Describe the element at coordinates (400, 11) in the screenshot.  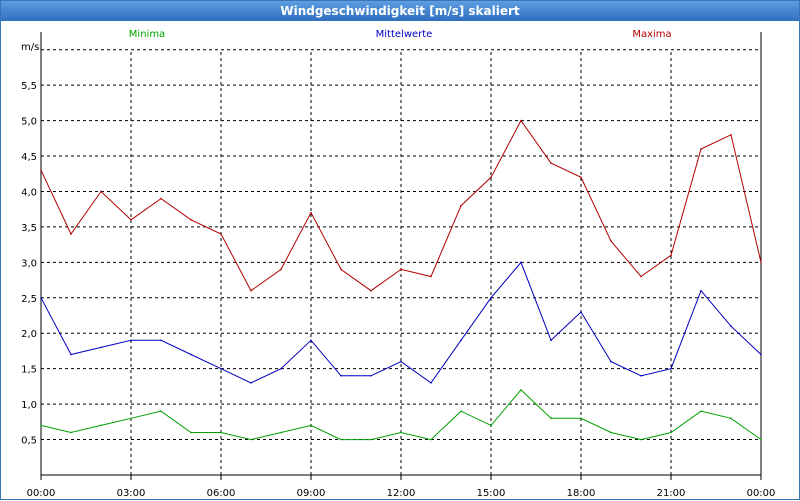
I see `window-title: Windgeschwindigkeit [m/s] skaliert` at that location.